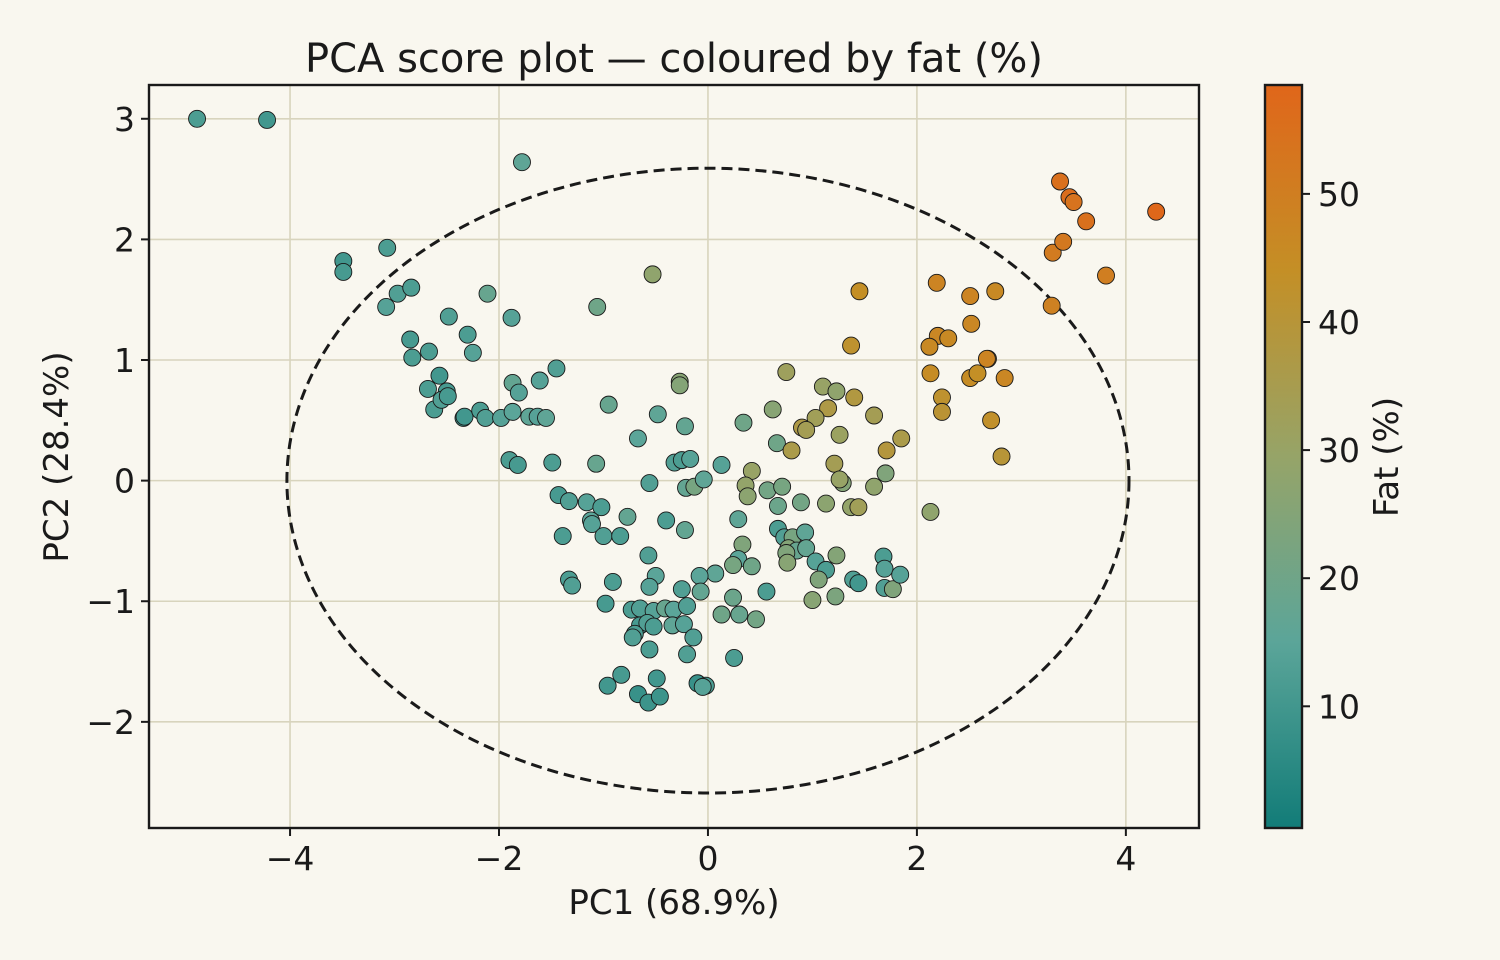  I want to click on colorbar-tick-label: 40, so click(1339, 322).